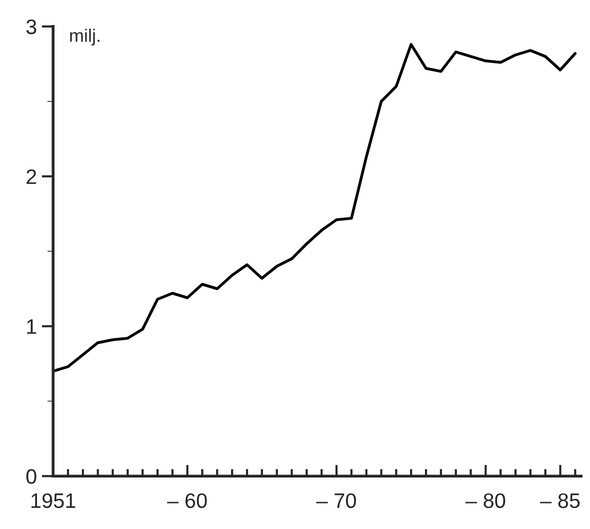  What do you see at coordinates (54, 500) in the screenshot?
I see `x-tick-label: 1951` at bounding box center [54, 500].